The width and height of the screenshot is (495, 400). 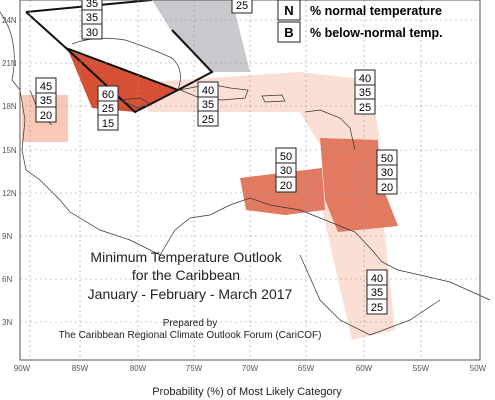 I want to click on y-tick-label: 18N, so click(x=9, y=106).